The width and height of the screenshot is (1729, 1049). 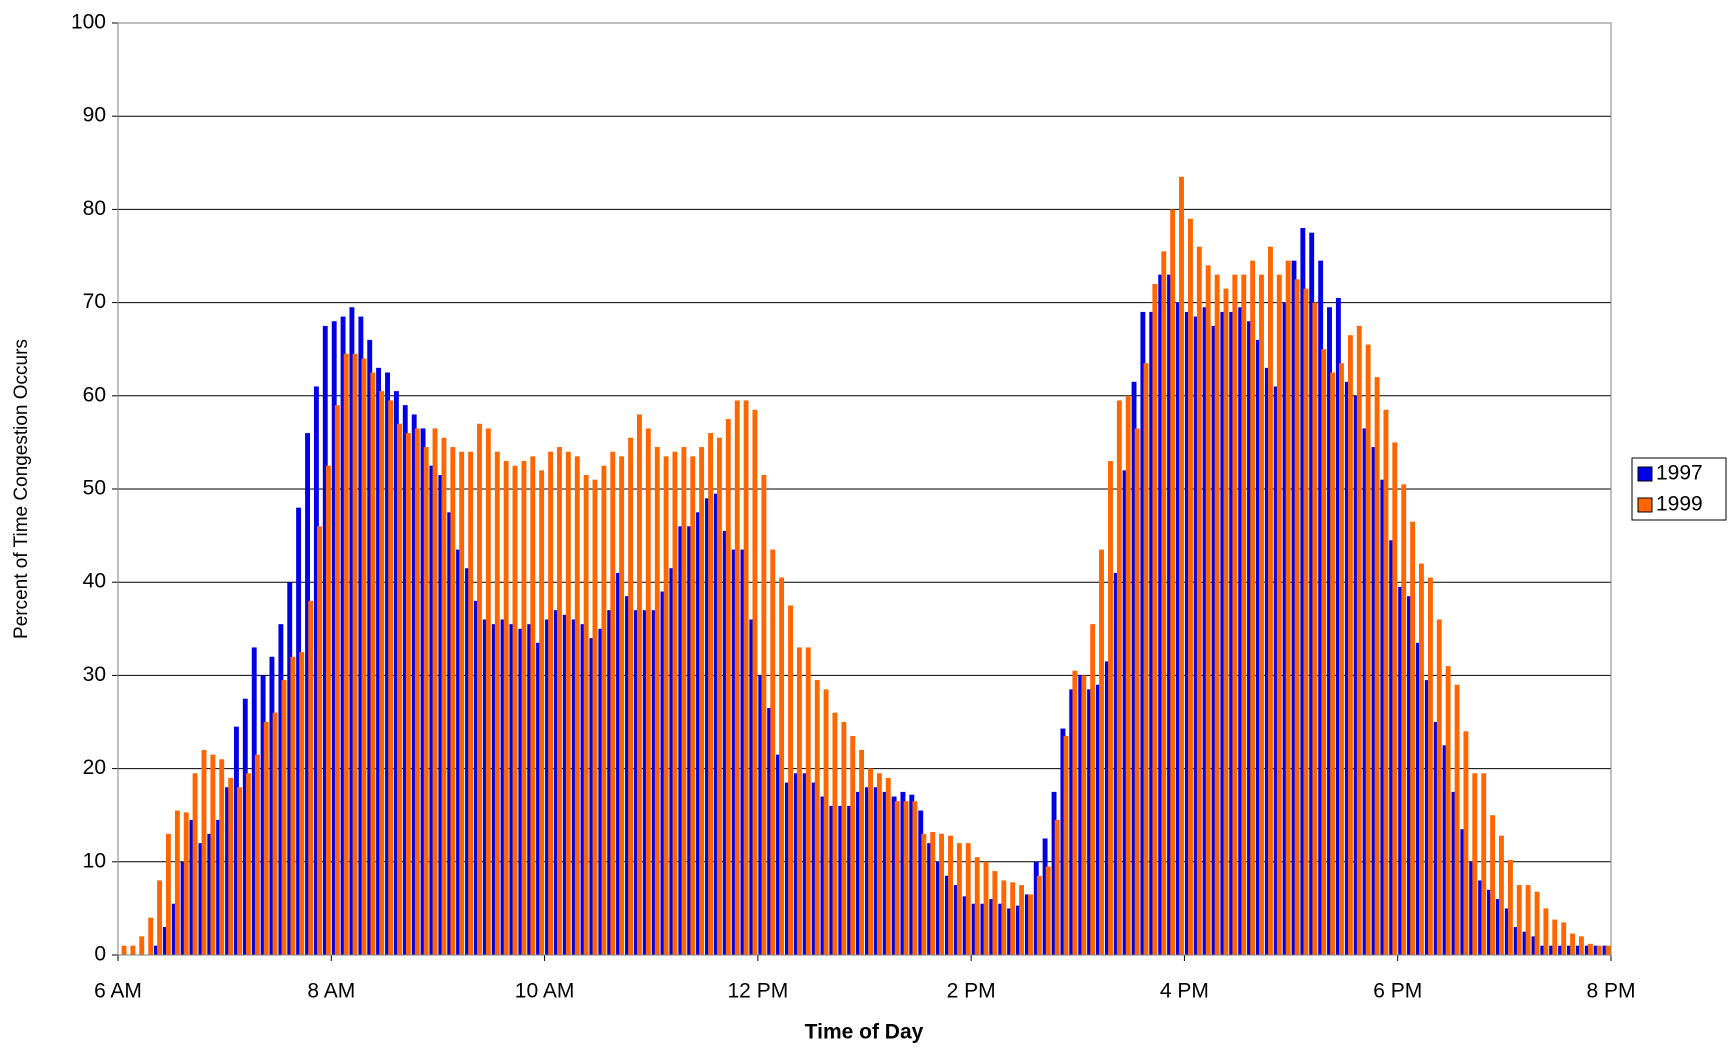 I want to click on y-tick-label: 30, so click(x=94, y=674).